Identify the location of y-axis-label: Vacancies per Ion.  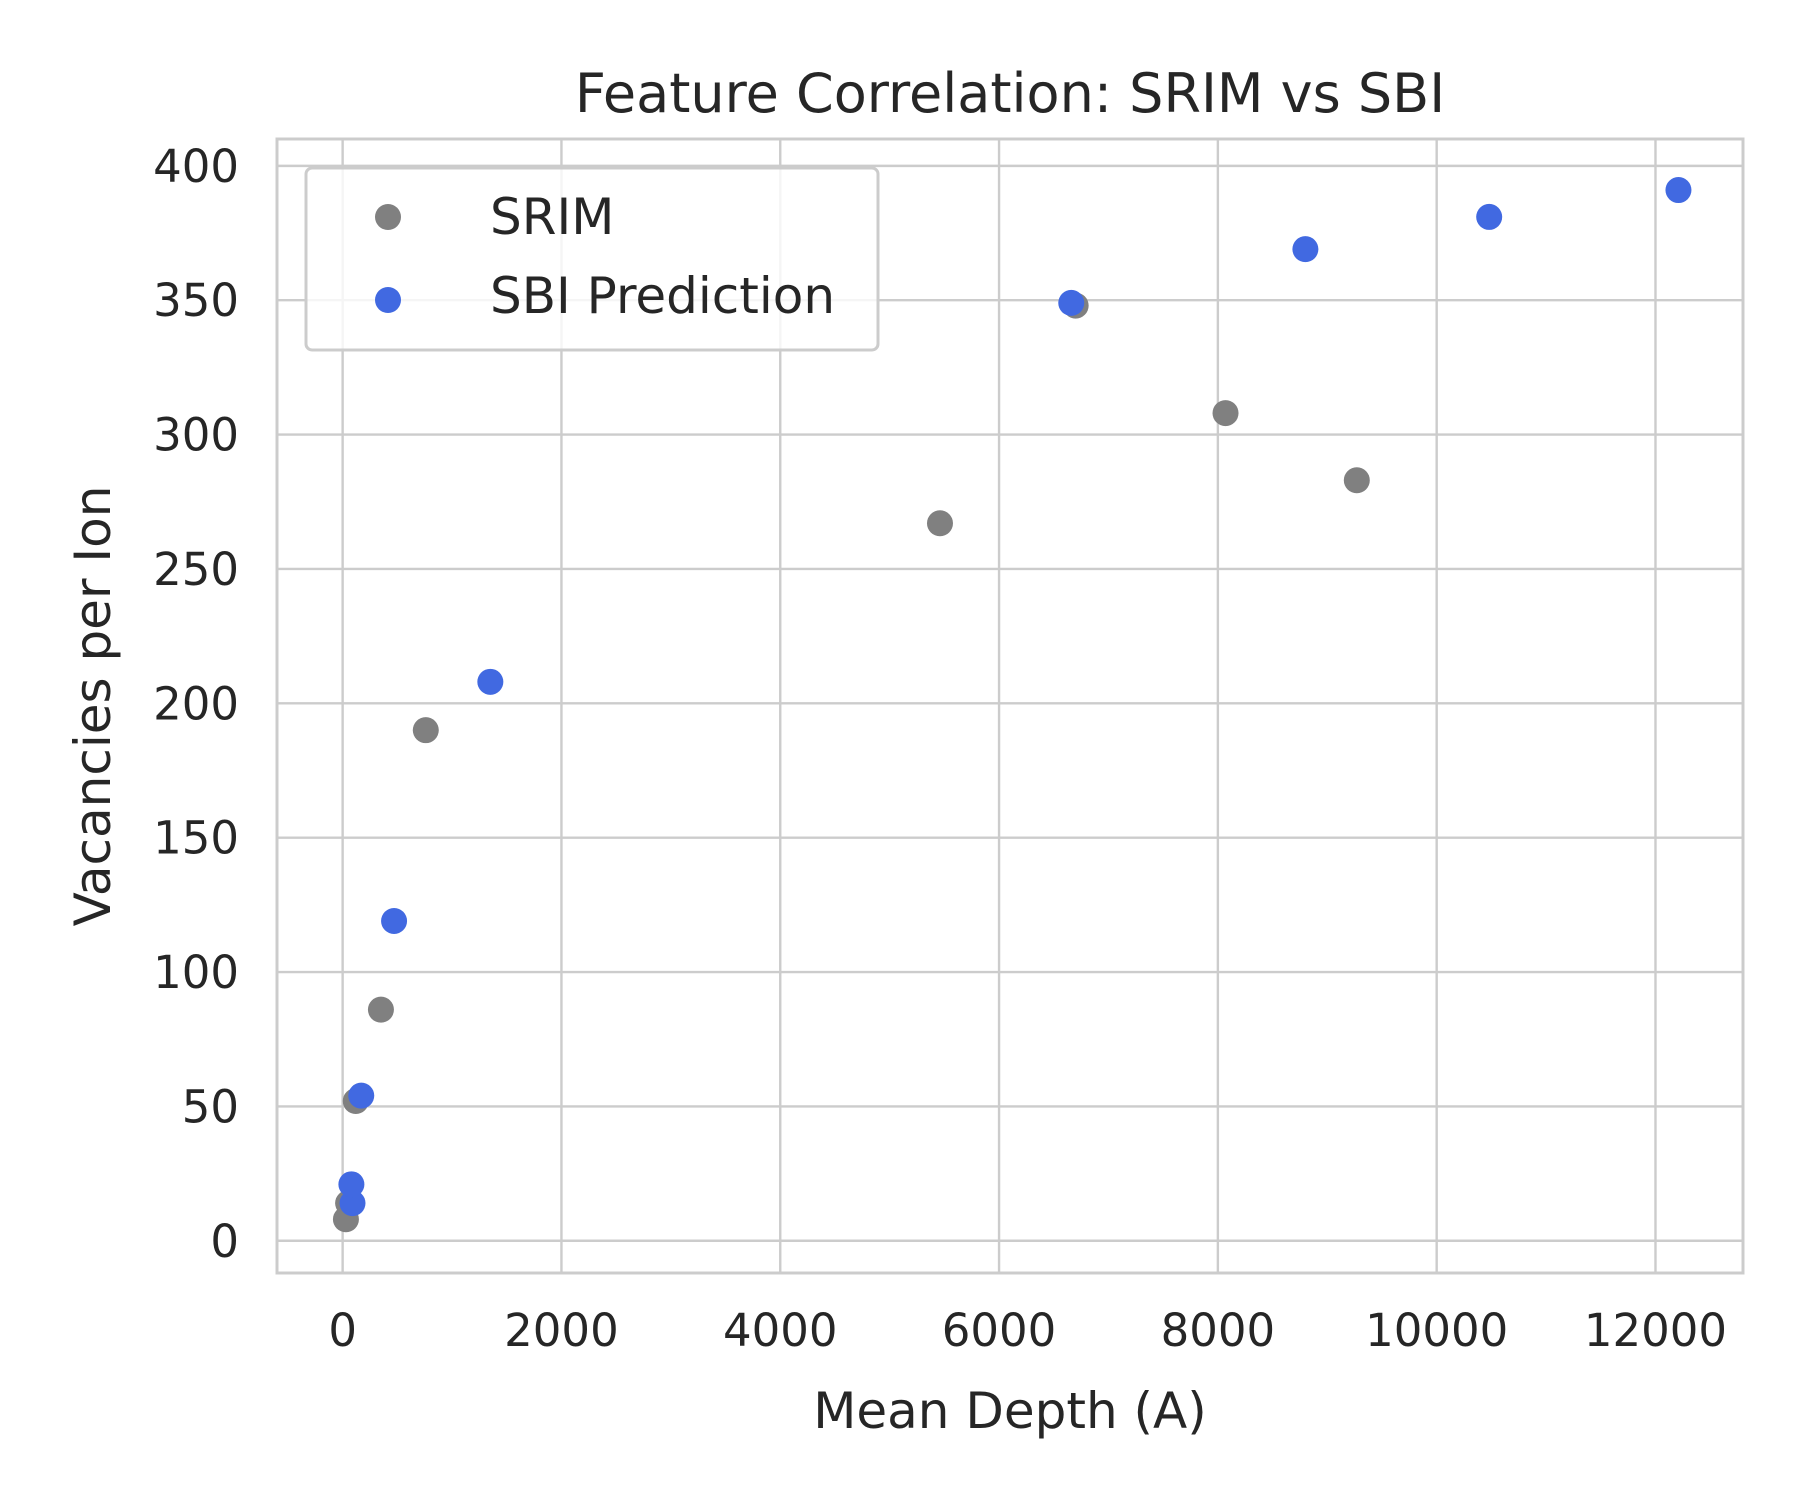
(93, 706).